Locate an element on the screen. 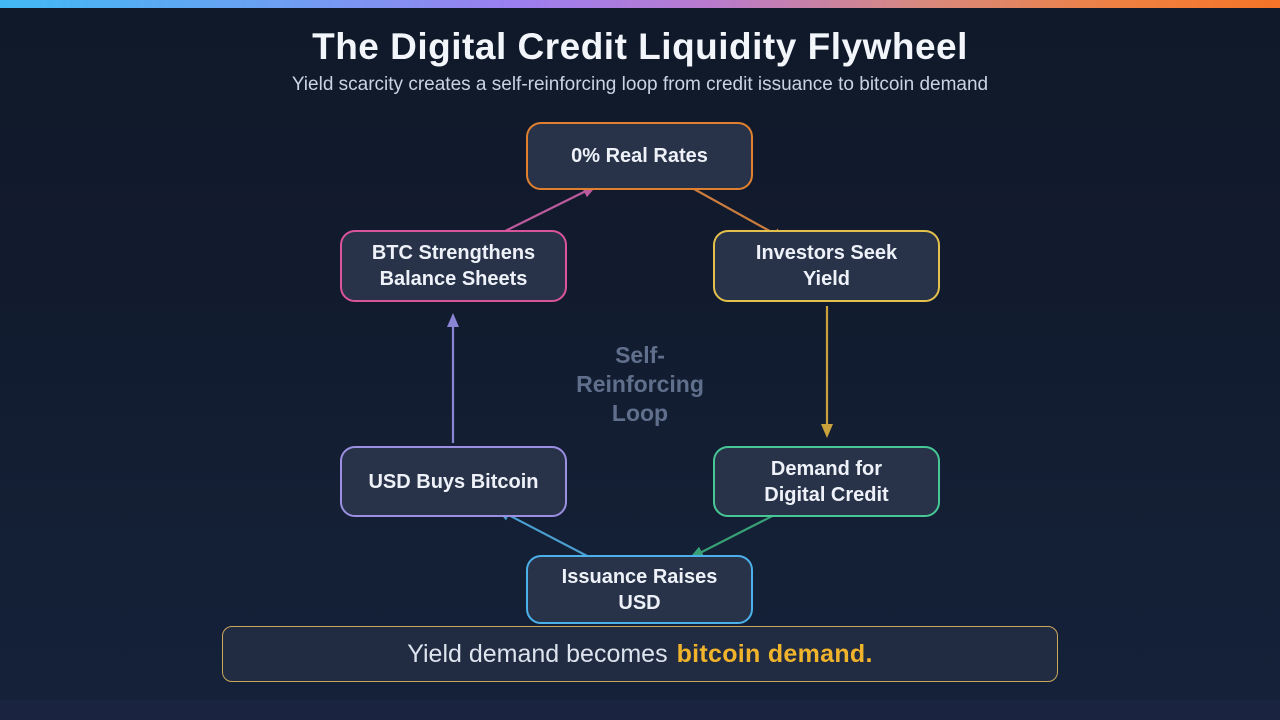 This screenshot has width=1280, height=720. node-real-rates: 0% Real Rates is located at coordinates (639, 156).